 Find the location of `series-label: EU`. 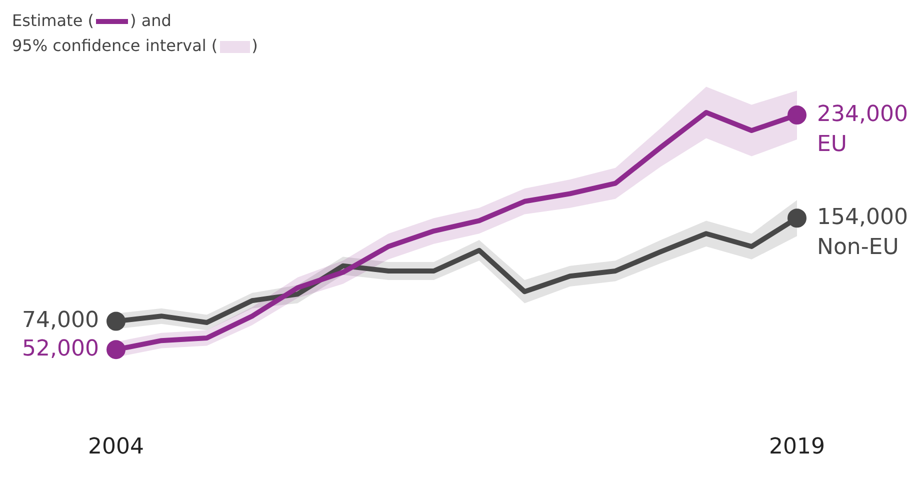

series-label: EU is located at coordinates (832, 144).